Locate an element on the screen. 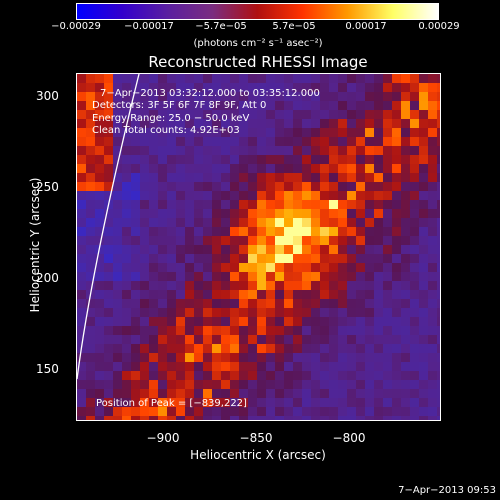 The height and width of the screenshot is (500, 500). colorbar-tick-label: 0.00017 is located at coordinates (366, 26).